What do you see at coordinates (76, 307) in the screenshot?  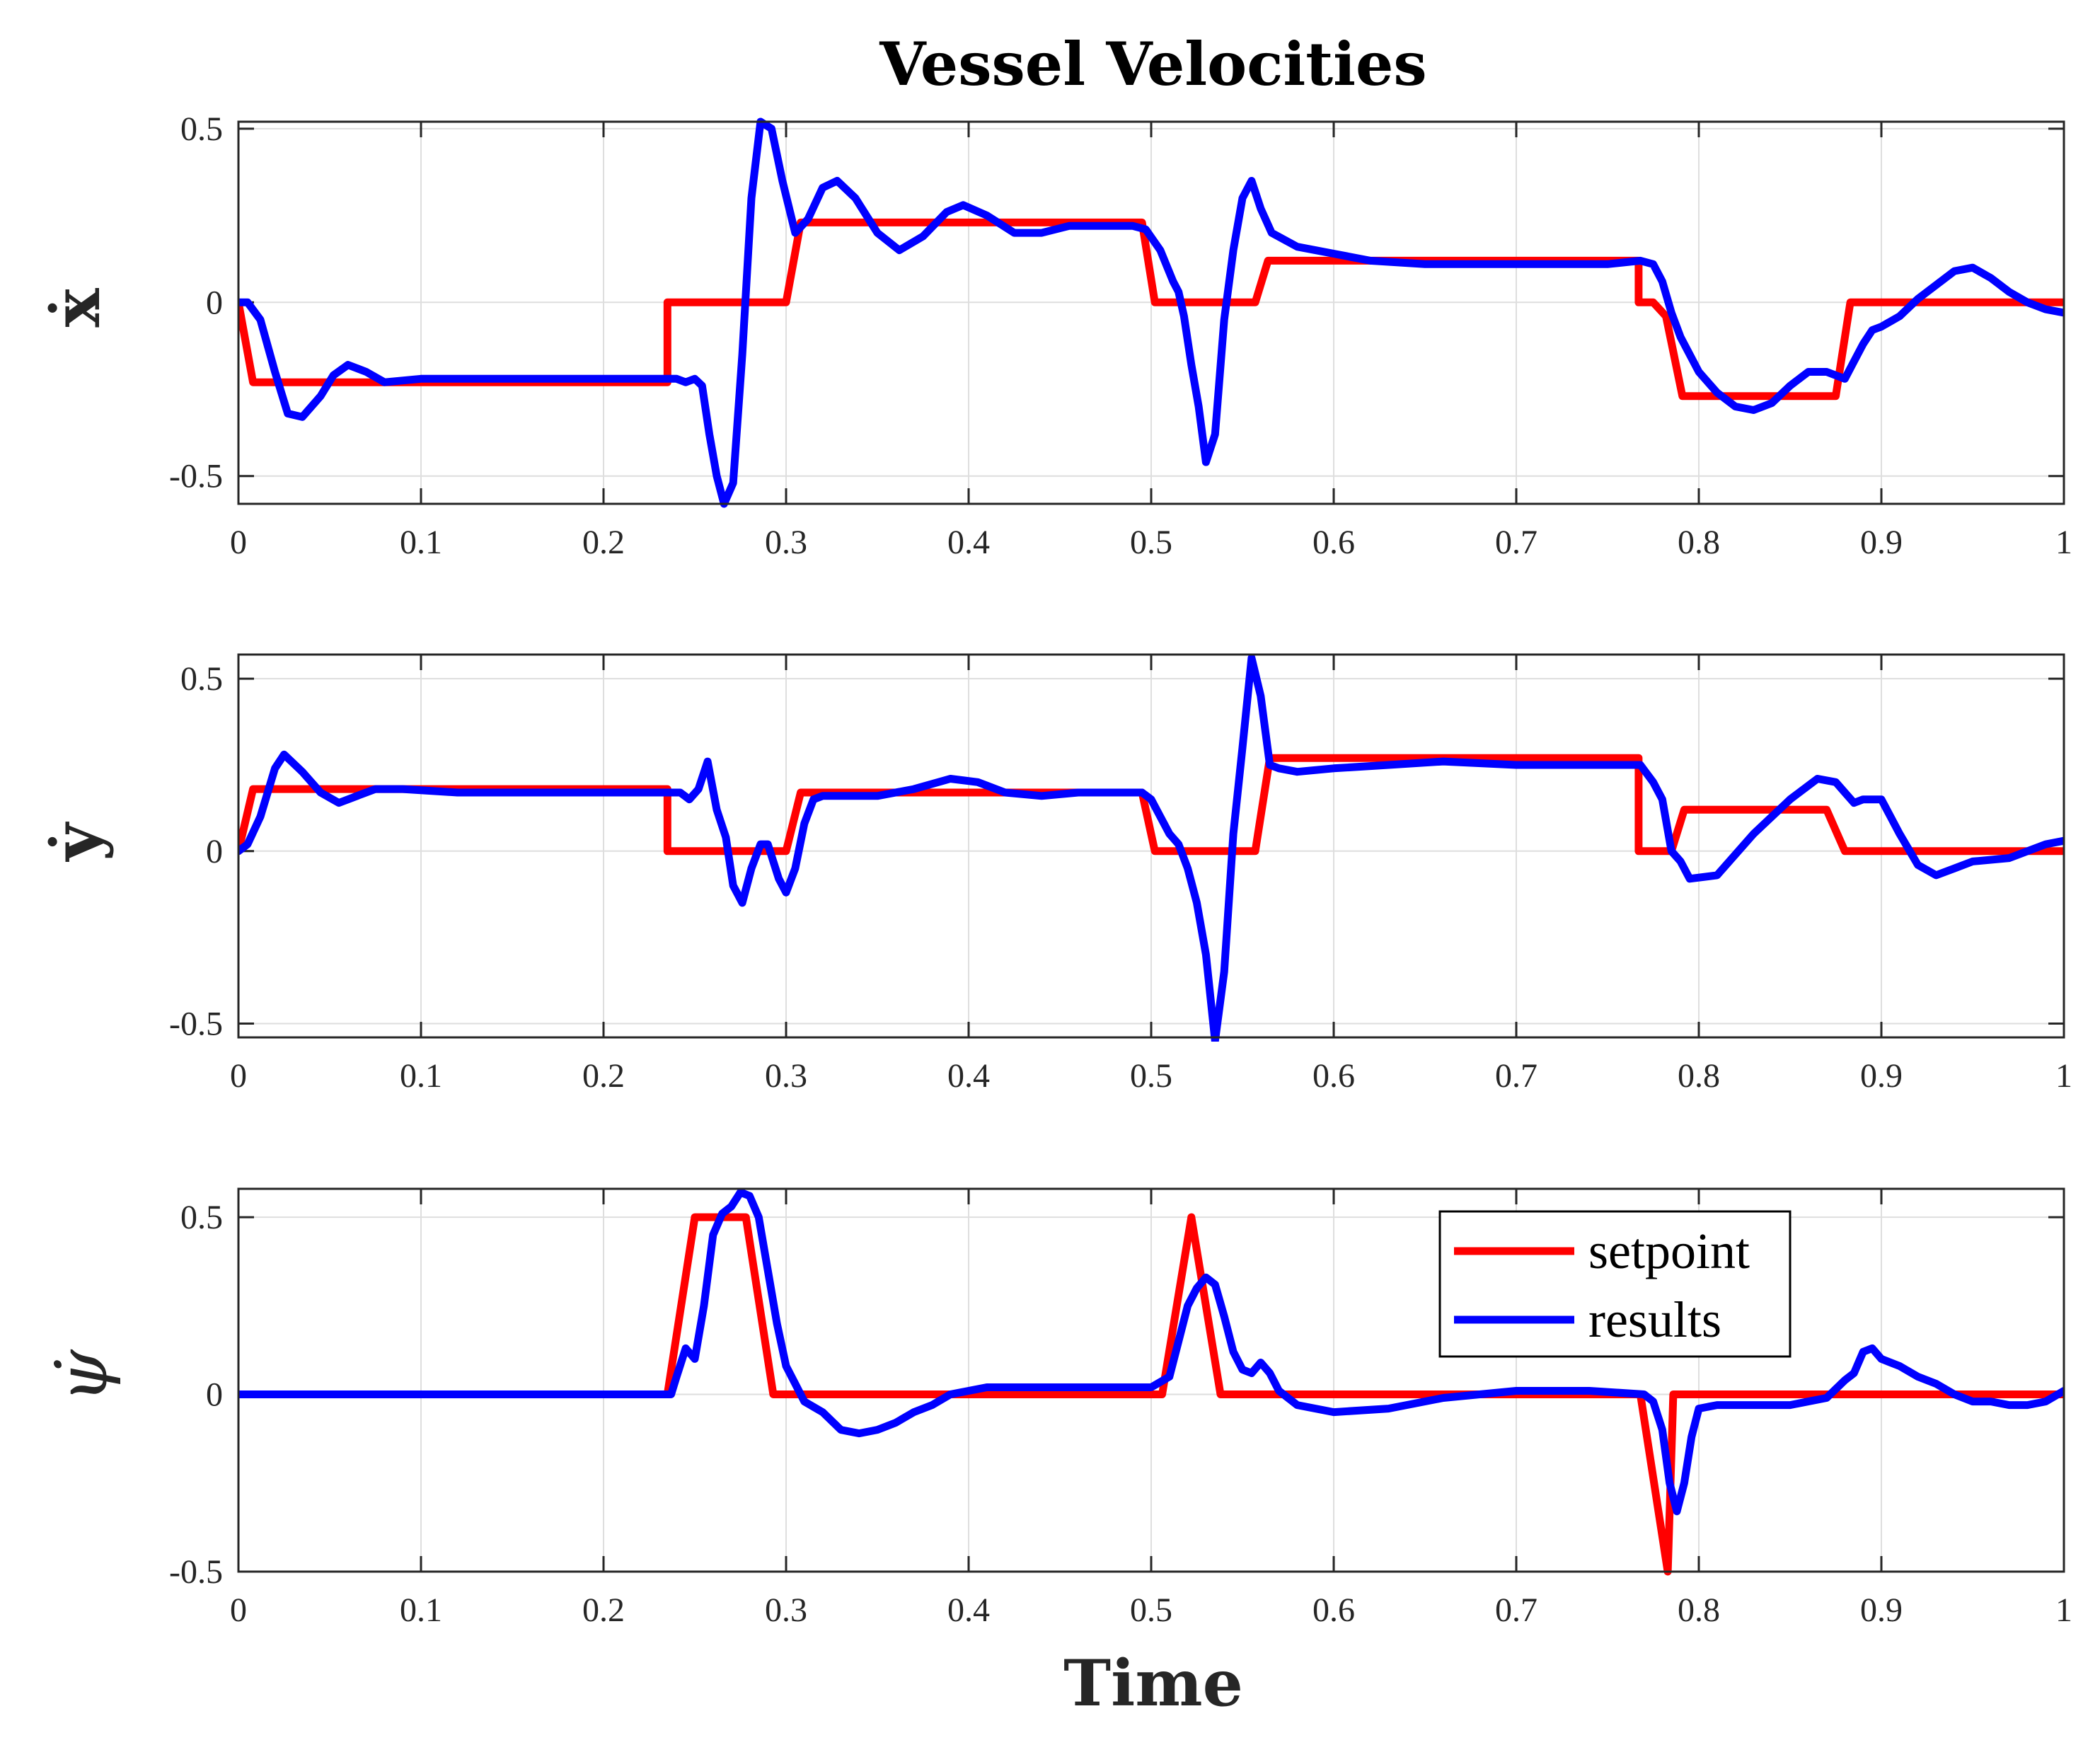 I see `ylabel-x-velocity: ẋ` at bounding box center [76, 307].